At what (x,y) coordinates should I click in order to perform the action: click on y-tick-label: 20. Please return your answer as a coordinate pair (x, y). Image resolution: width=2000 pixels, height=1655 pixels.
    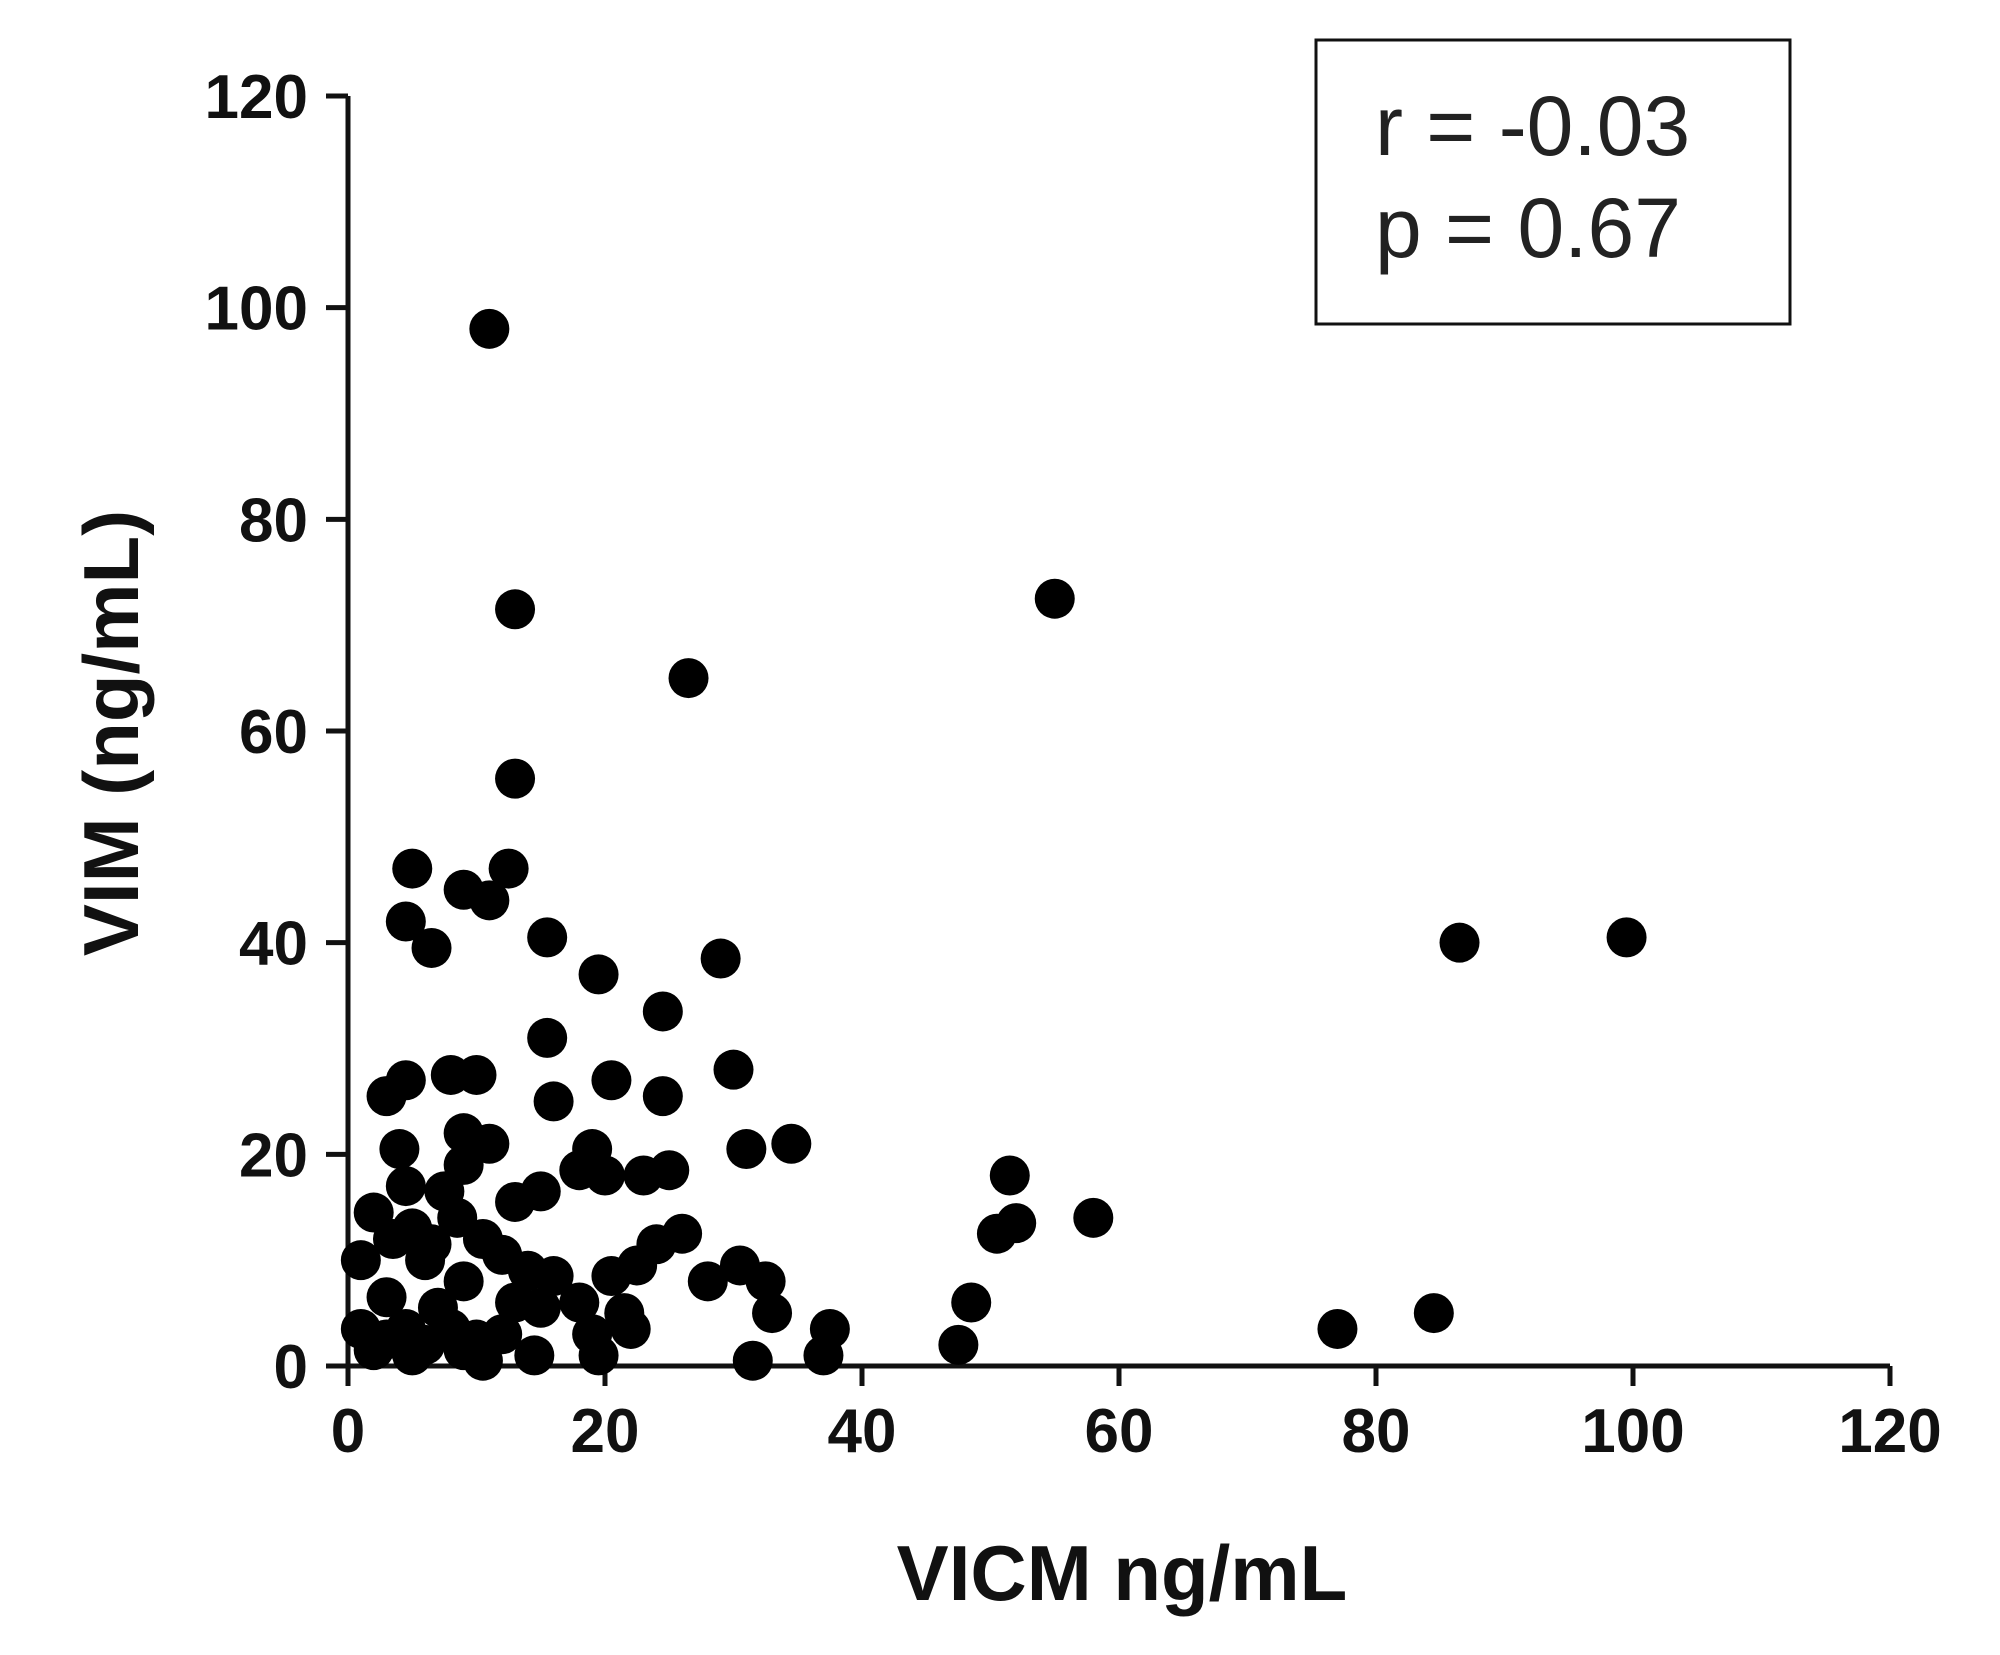
    Looking at the image, I should click on (273, 1155).